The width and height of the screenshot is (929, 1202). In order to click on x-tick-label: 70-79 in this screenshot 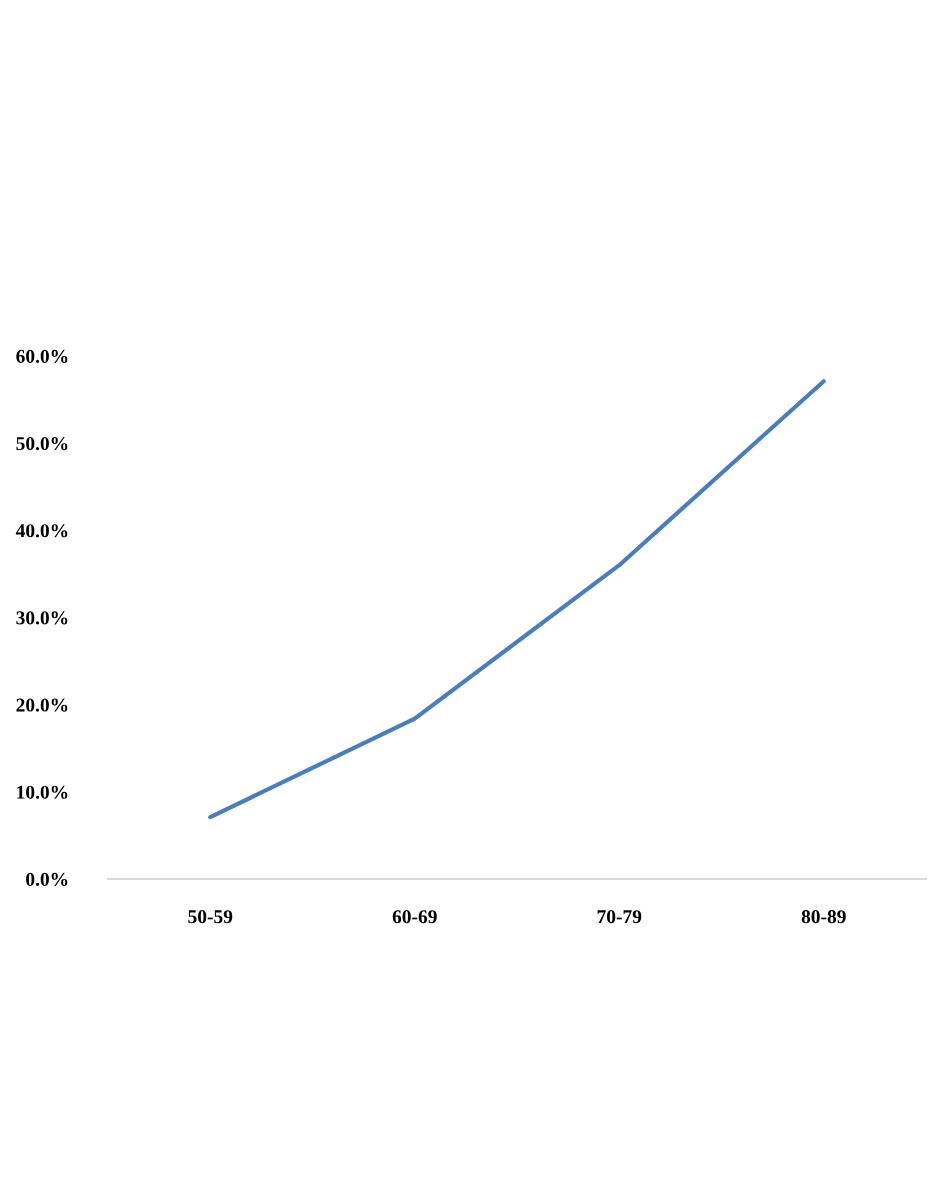, I will do `click(619, 917)`.